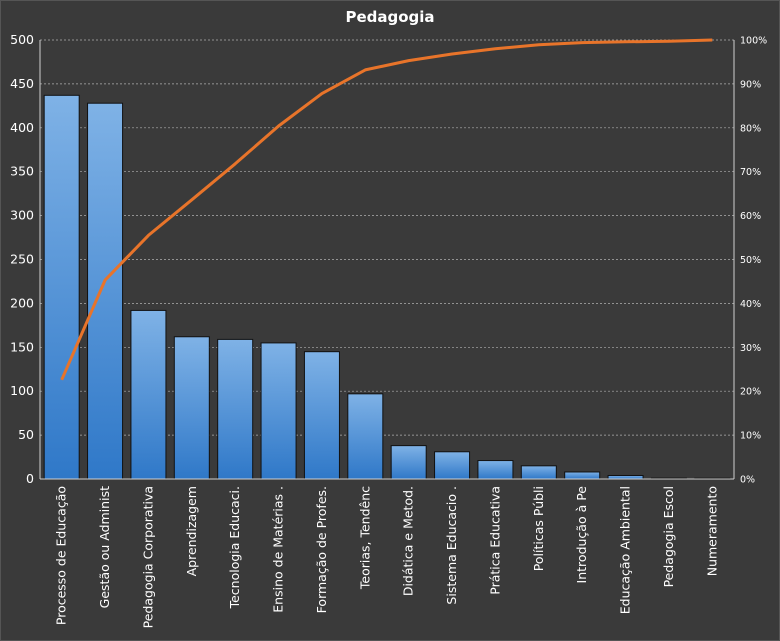 The image size is (780, 641). What do you see at coordinates (234, 547) in the screenshot?
I see `x-tick-label: Tecnologia Educaci.` at bounding box center [234, 547].